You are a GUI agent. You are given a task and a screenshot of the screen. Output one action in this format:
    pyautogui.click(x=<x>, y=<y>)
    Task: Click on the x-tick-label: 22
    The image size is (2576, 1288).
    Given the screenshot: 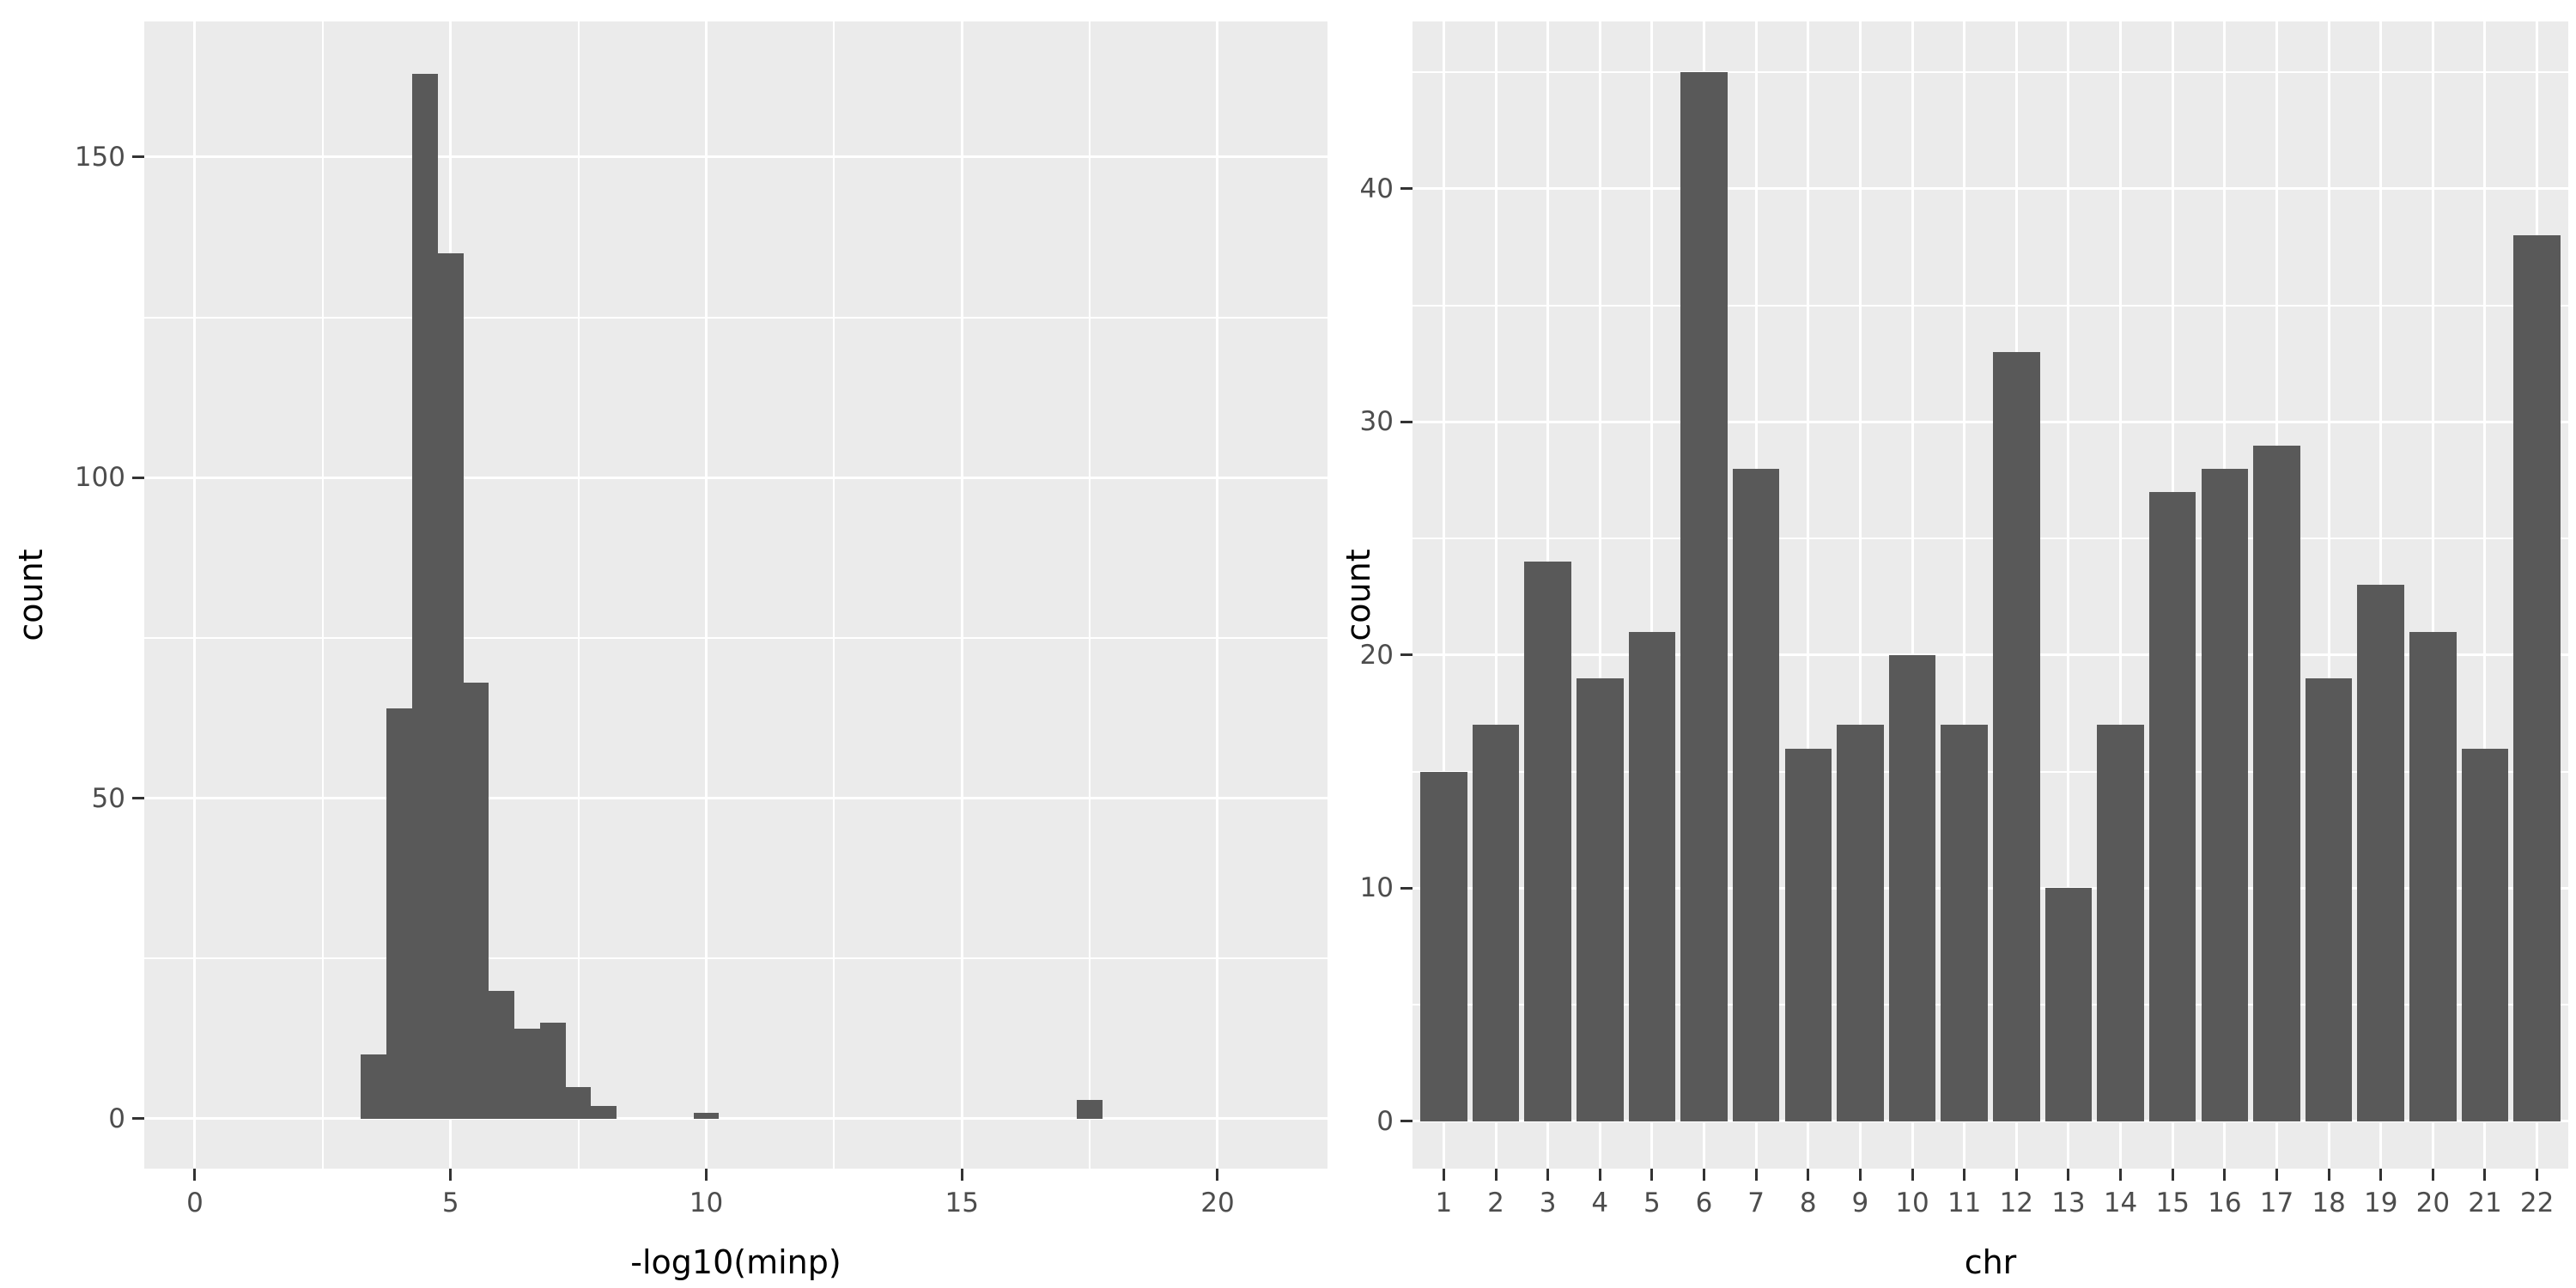 What is the action you would take?
    pyautogui.click(x=2537, y=1203)
    